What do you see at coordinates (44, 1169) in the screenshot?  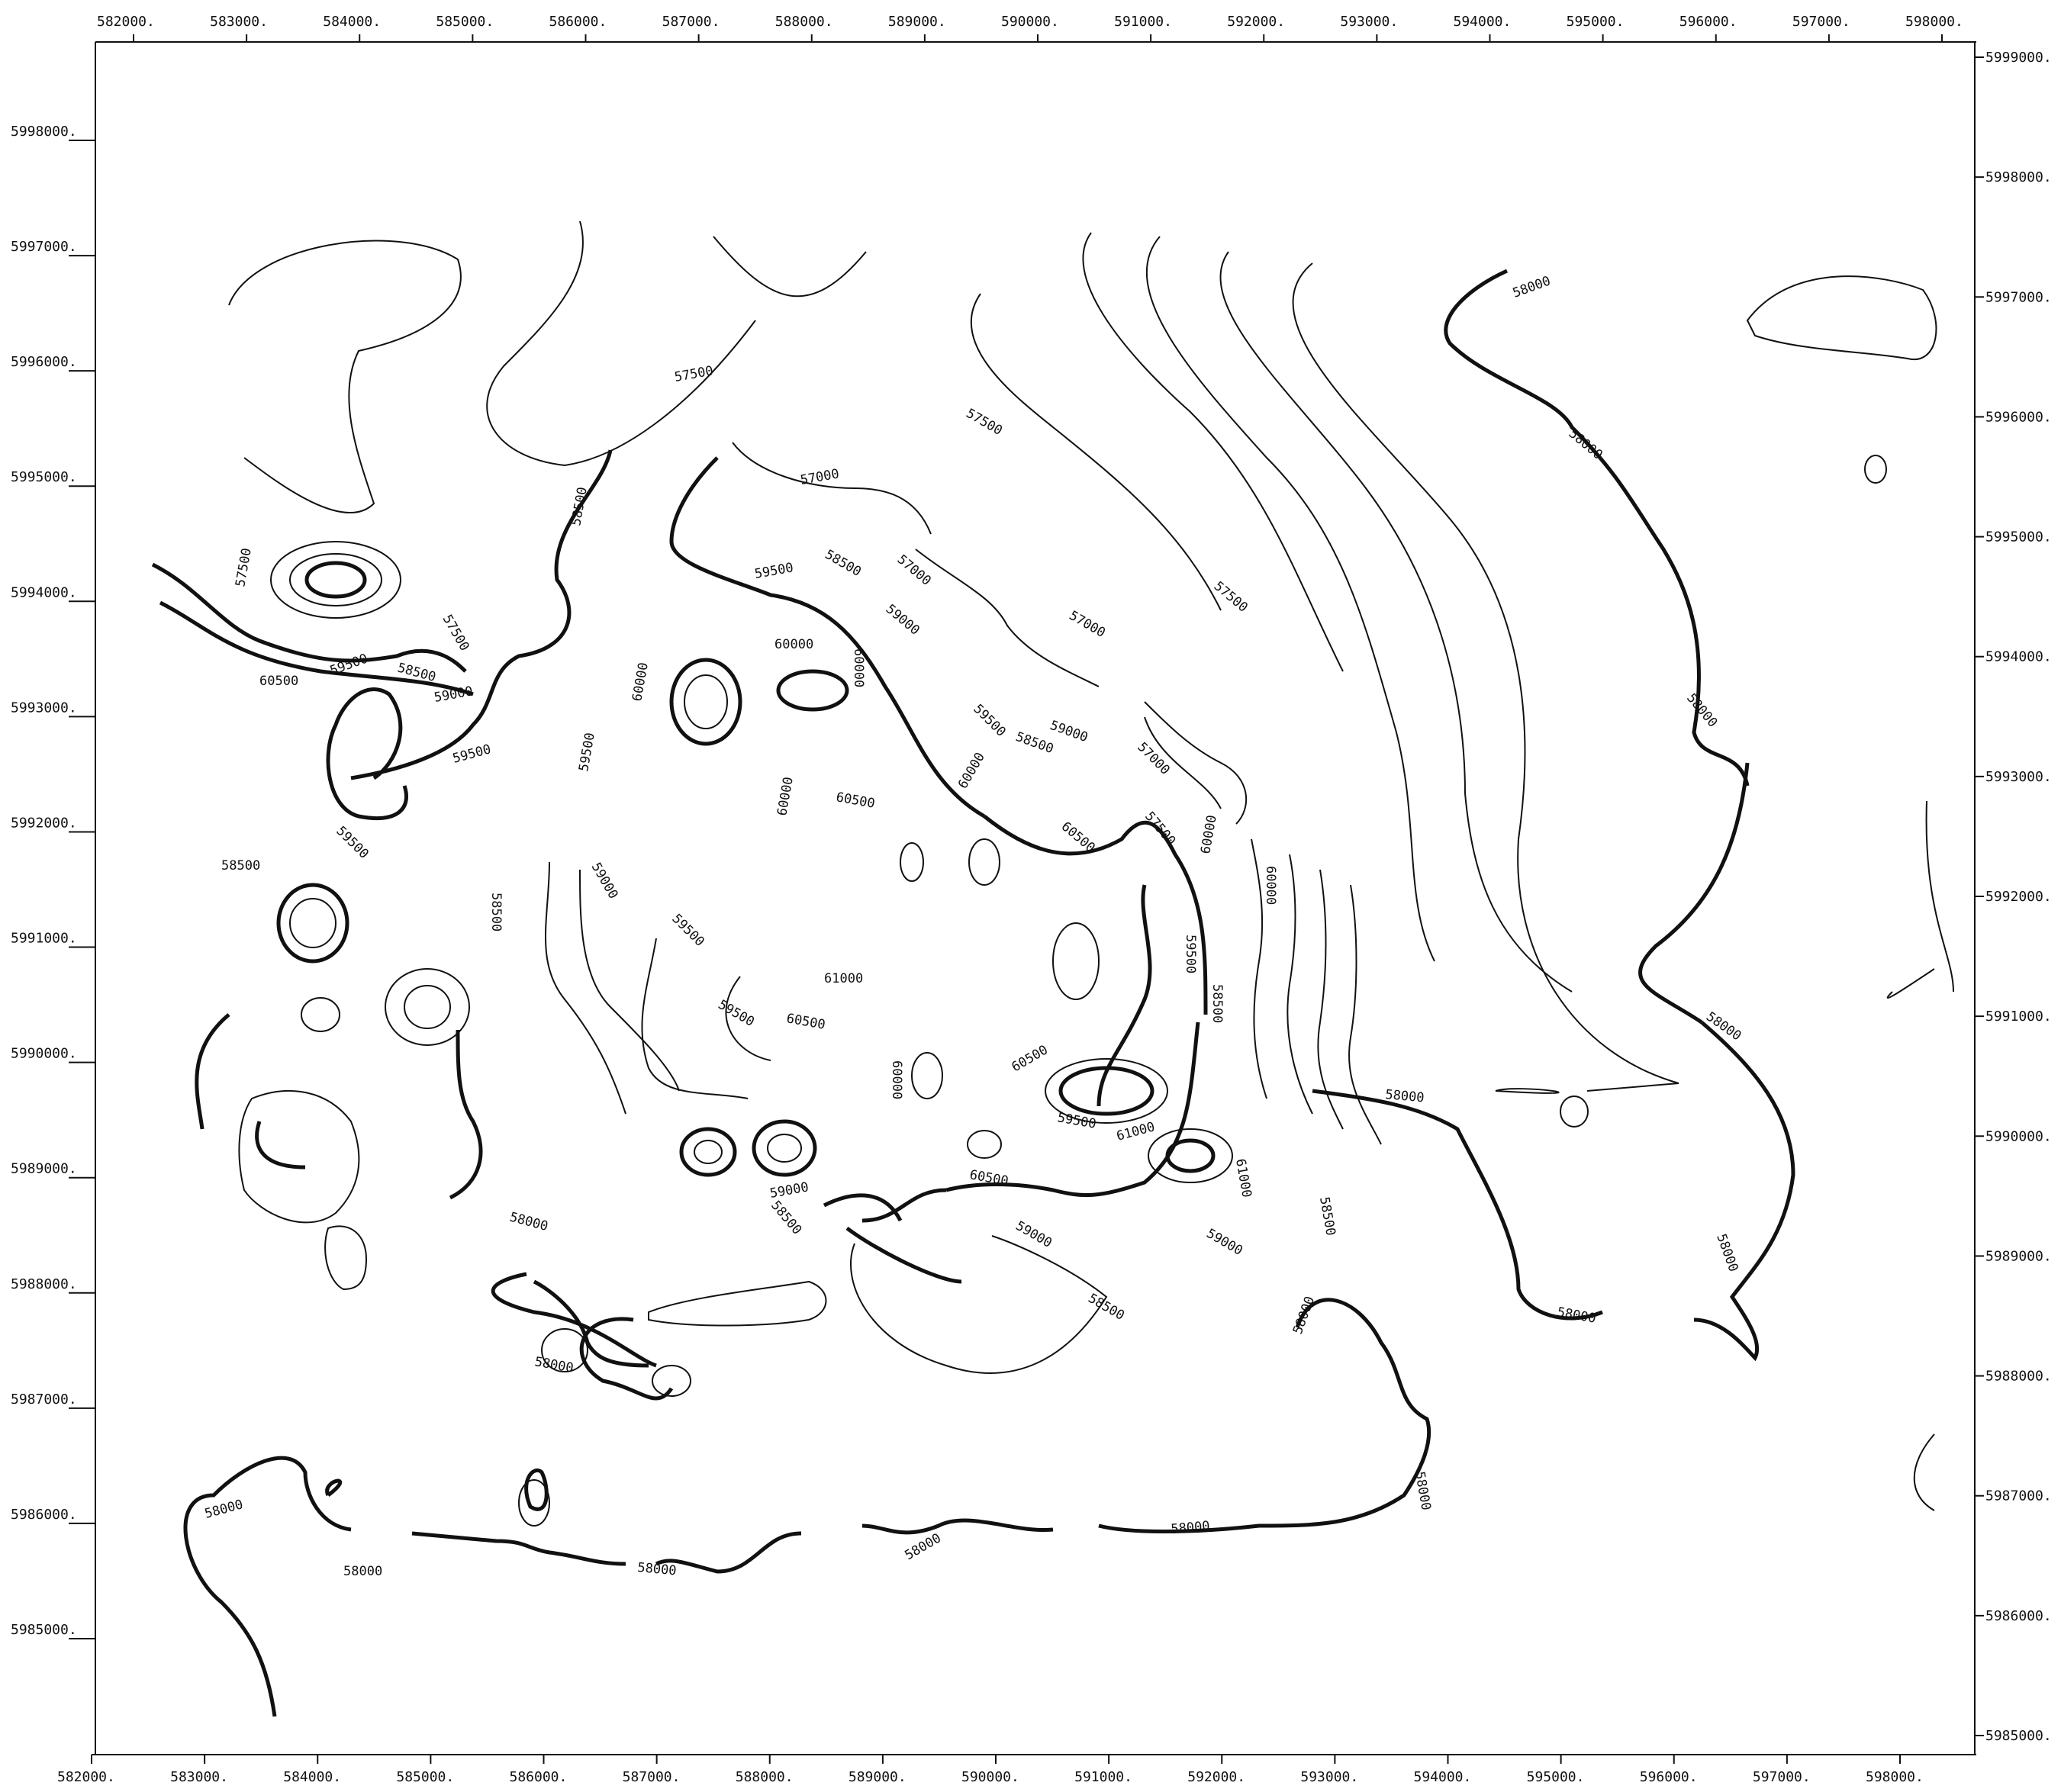 I see `y-tick-label-left: 5989000.` at bounding box center [44, 1169].